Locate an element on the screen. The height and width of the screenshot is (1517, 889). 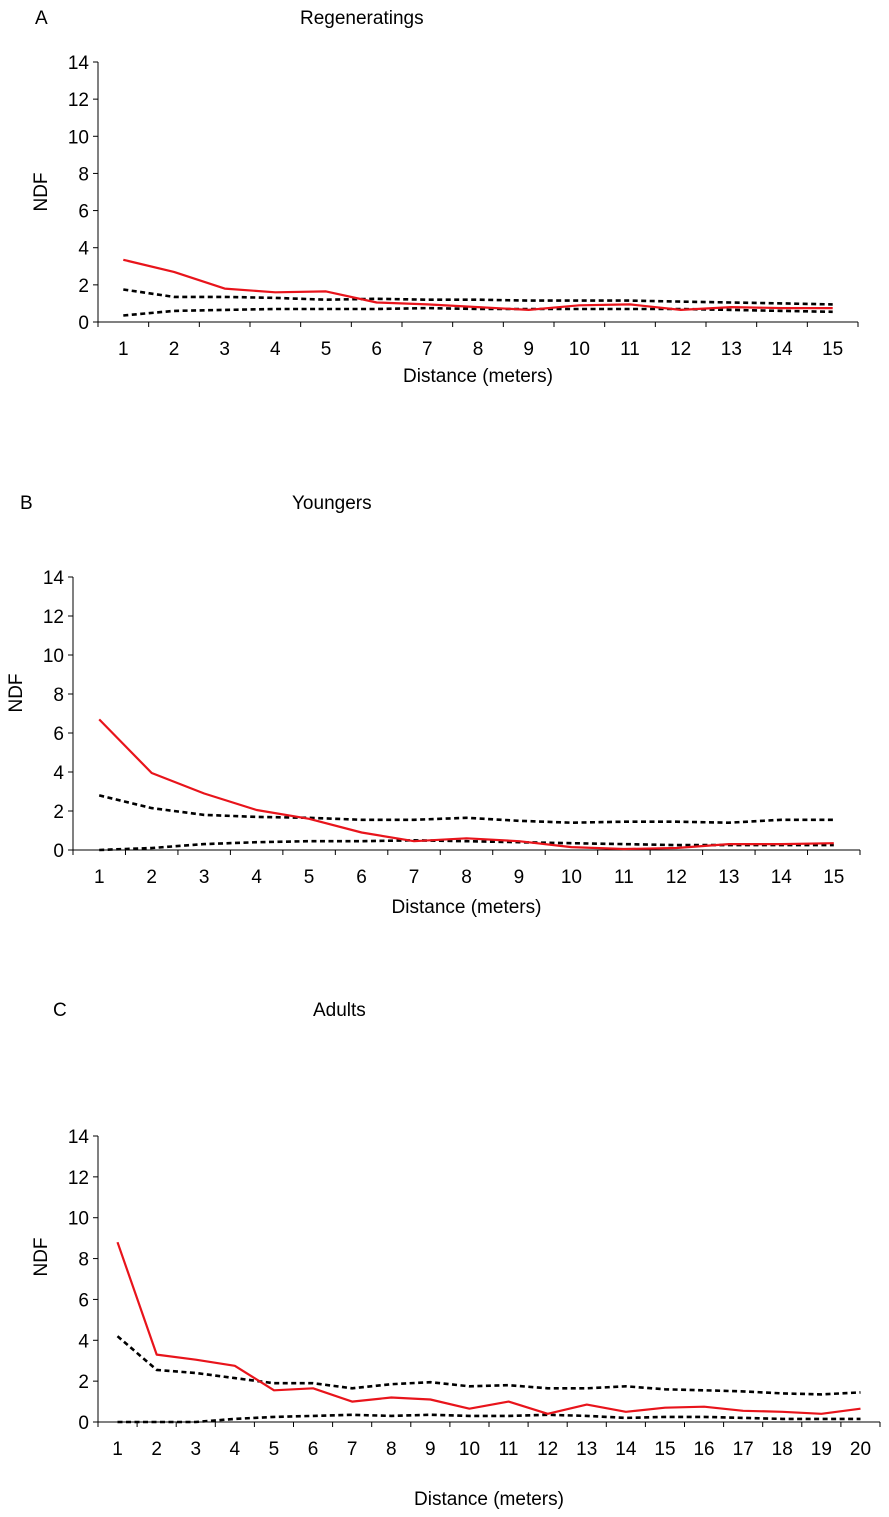
panel-a-title: Regeneratings is located at coordinates (362, 18).